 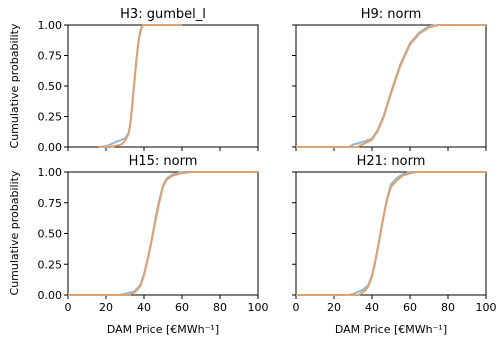 What do you see at coordinates (163, 14) in the screenshot?
I see `panel-title: H3: gumbel_l` at bounding box center [163, 14].